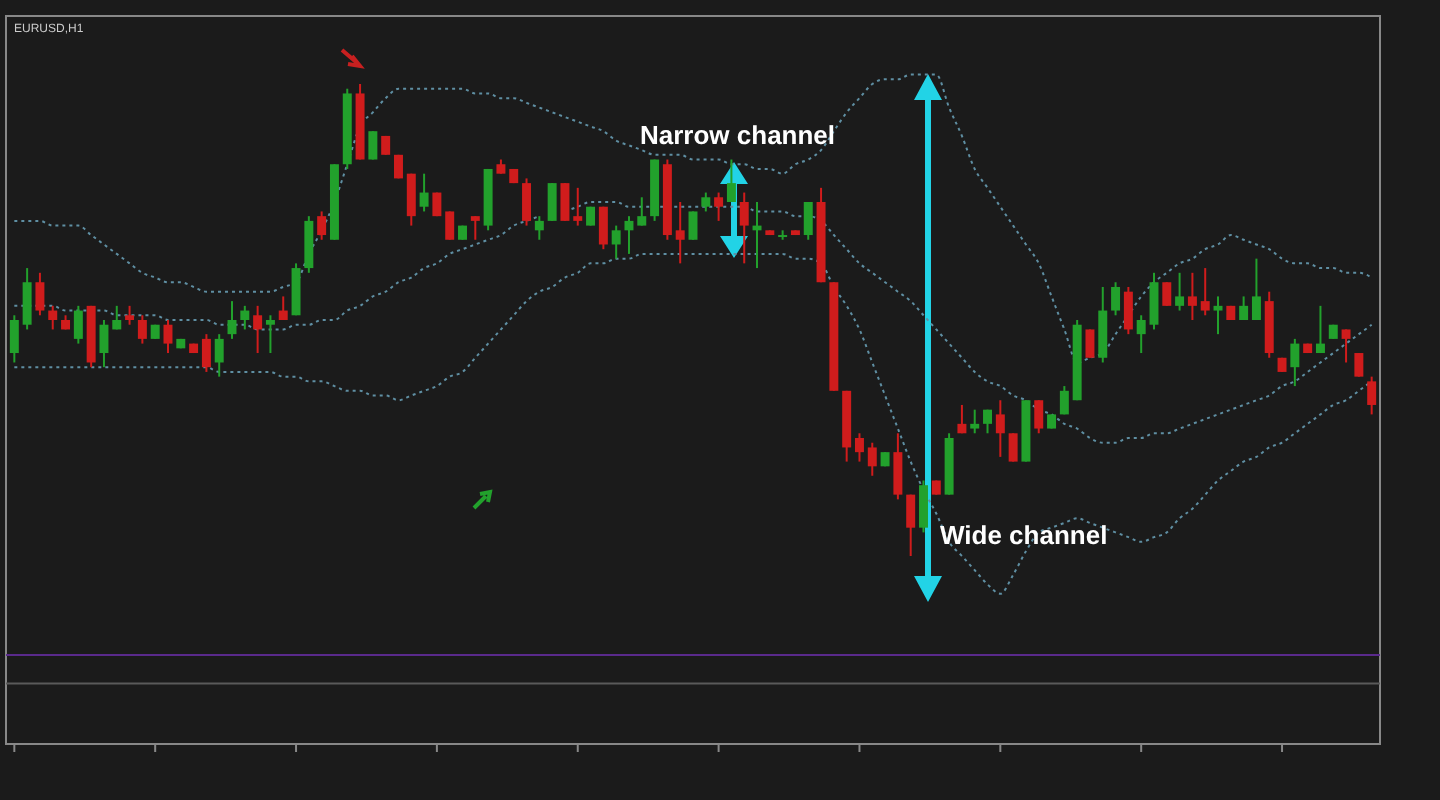  I want to click on annotation: Wide channel, so click(1024, 535).